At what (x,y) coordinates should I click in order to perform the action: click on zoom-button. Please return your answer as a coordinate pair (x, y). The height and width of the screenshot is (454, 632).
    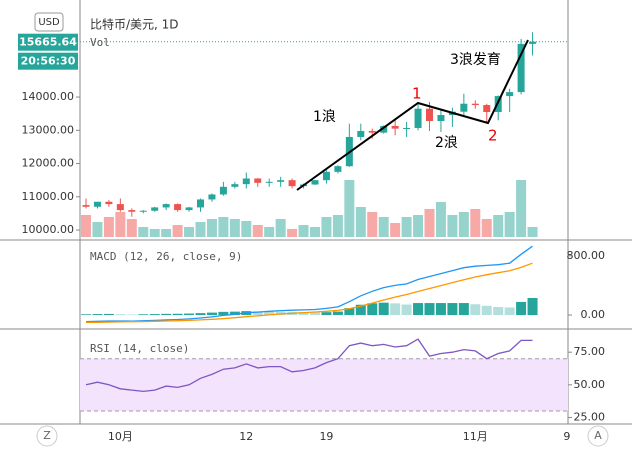
    Looking at the image, I should click on (47, 436).